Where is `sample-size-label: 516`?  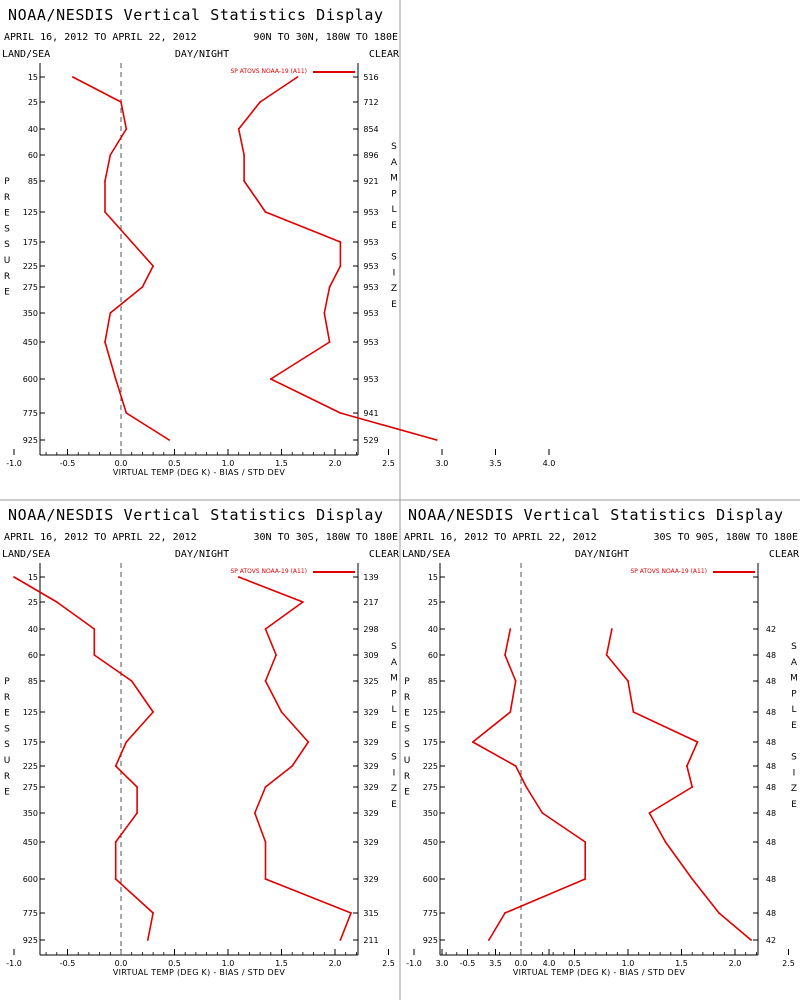 sample-size-label: 516 is located at coordinates (370, 77).